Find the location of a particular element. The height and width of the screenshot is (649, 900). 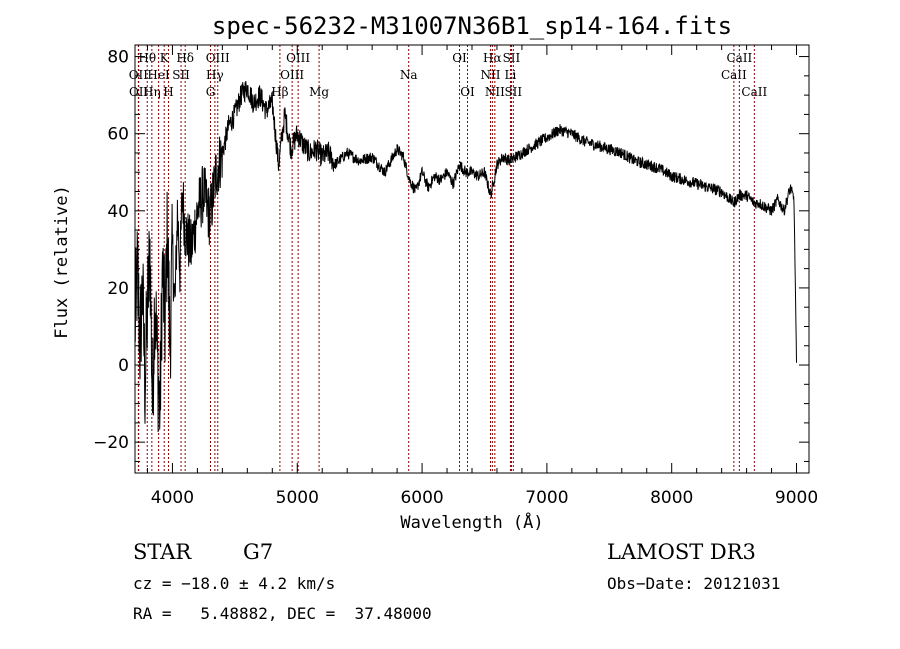

x-tick-label: 7000 is located at coordinates (546, 498).